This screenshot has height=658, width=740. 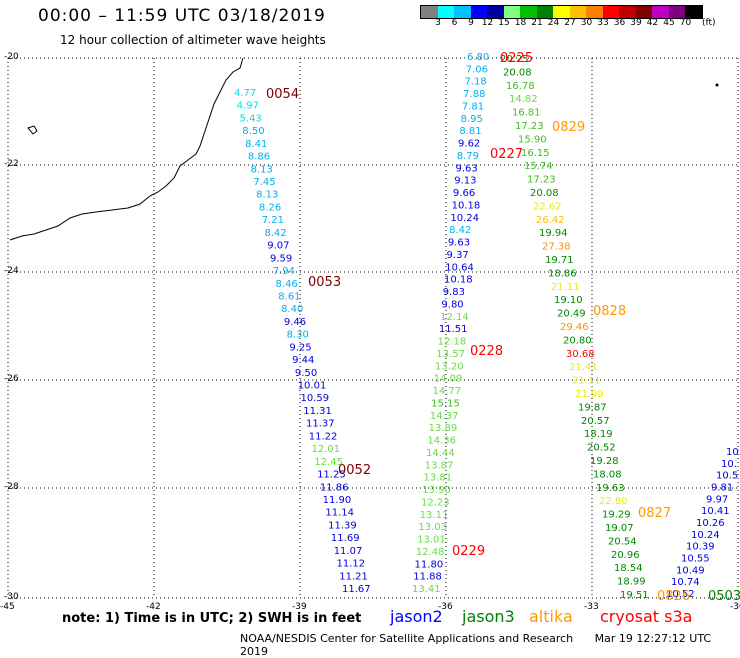 I want to click on wave-height-value: 10., so click(x=729, y=464).